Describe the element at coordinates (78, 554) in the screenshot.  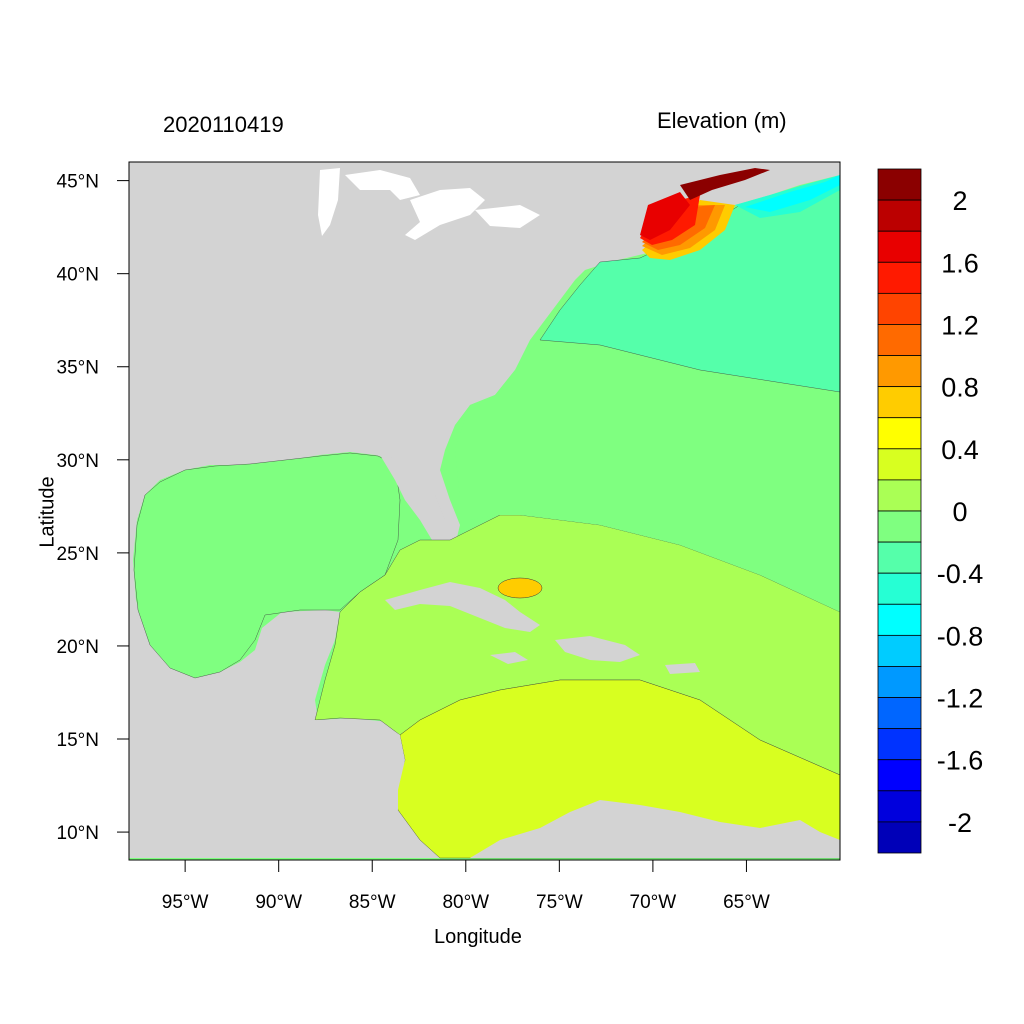
I see `y-tick-label: 25°N` at that location.